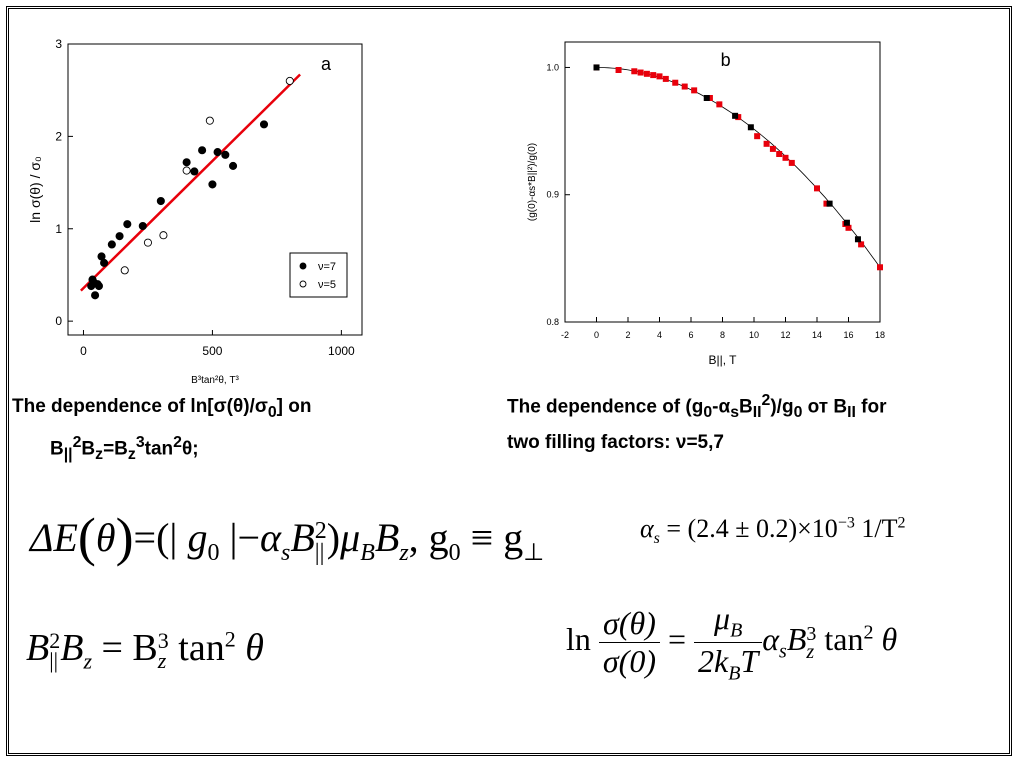 The height and width of the screenshot is (768, 1024). I want to click on eq4-frac2: μB 2kBT, so click(728, 643).